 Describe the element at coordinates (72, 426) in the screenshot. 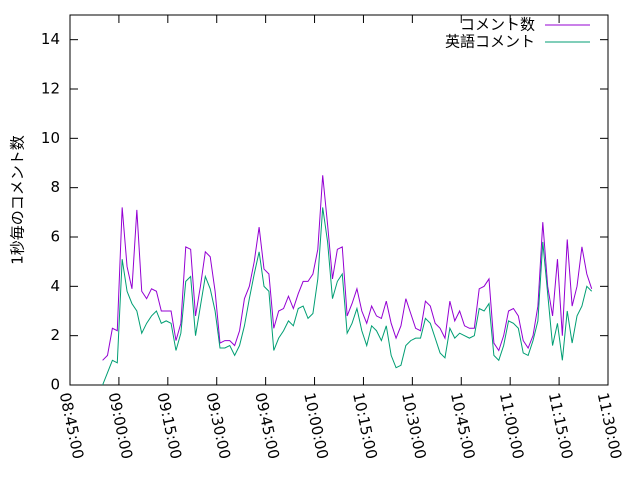

I see `x-tick-label: 08:45:00` at that location.